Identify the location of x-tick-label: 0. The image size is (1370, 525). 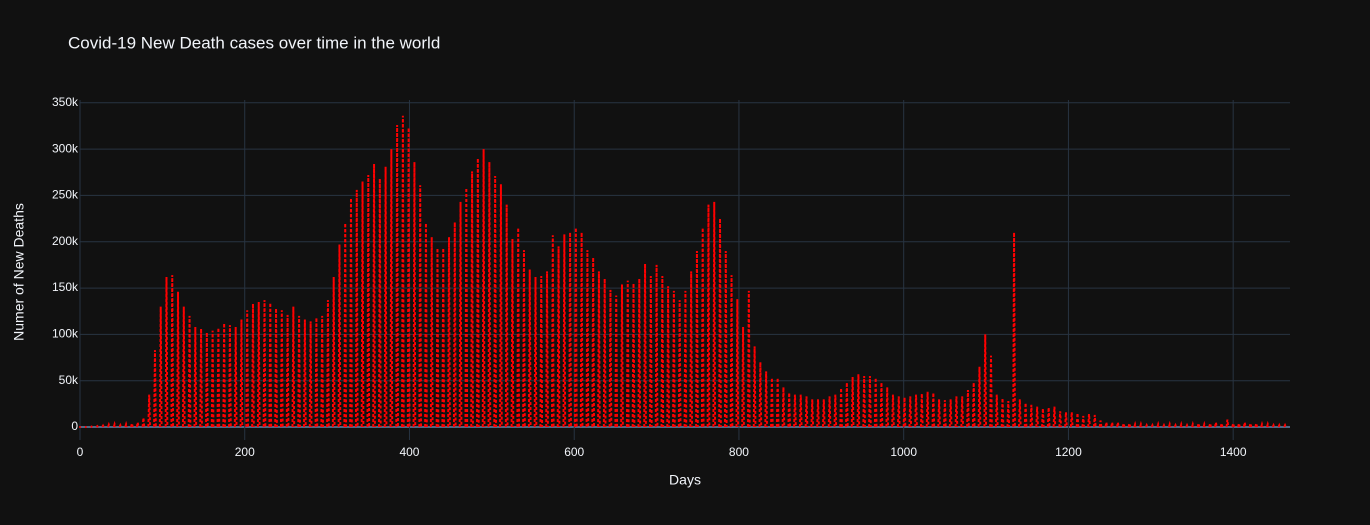
(80, 452).